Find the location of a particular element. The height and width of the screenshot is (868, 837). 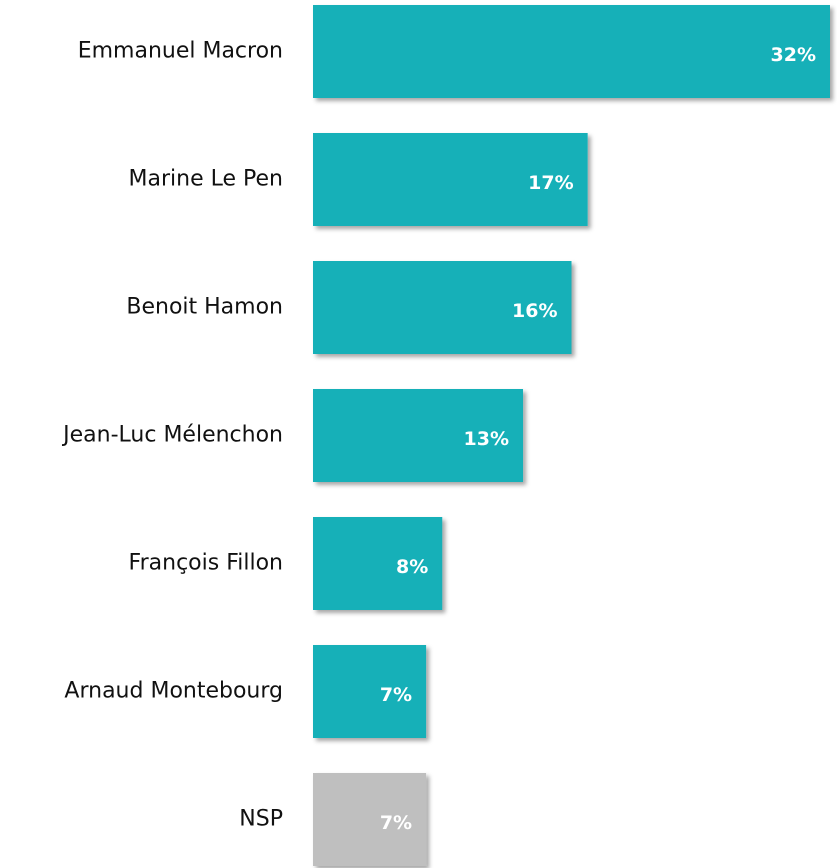

category-label: Arnaud Montebourg is located at coordinates (173, 691).